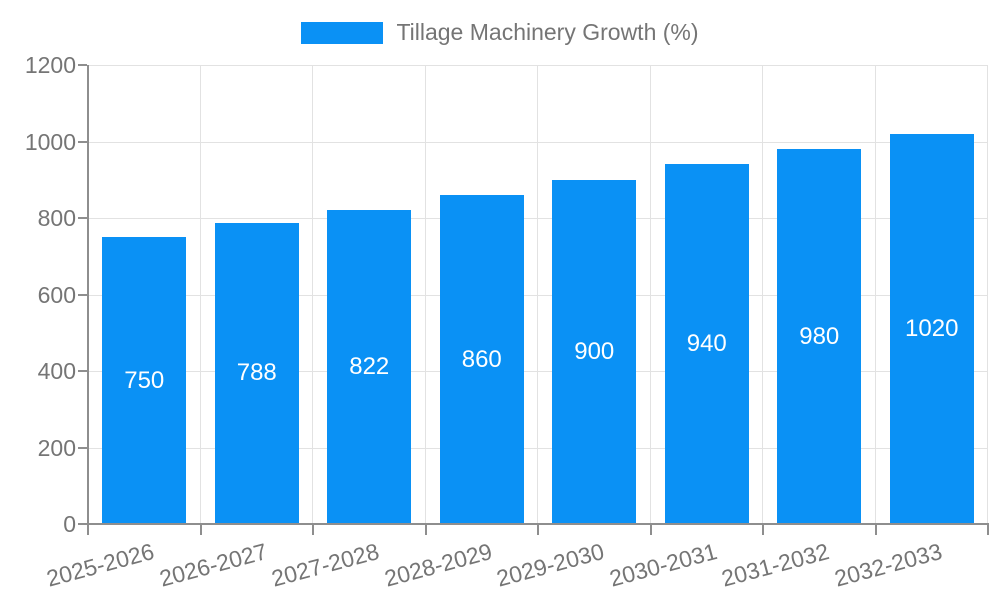  What do you see at coordinates (888, 565) in the screenshot?
I see `x-tick-label: 2032-2033` at bounding box center [888, 565].